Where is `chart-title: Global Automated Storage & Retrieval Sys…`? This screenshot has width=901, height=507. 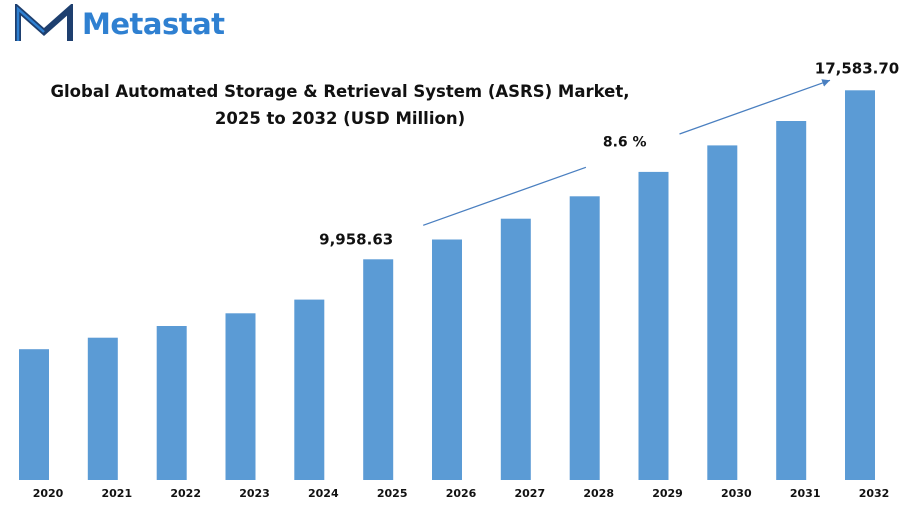 chart-title: Global Automated Storage & Retrieval Sys… is located at coordinates (340, 105).